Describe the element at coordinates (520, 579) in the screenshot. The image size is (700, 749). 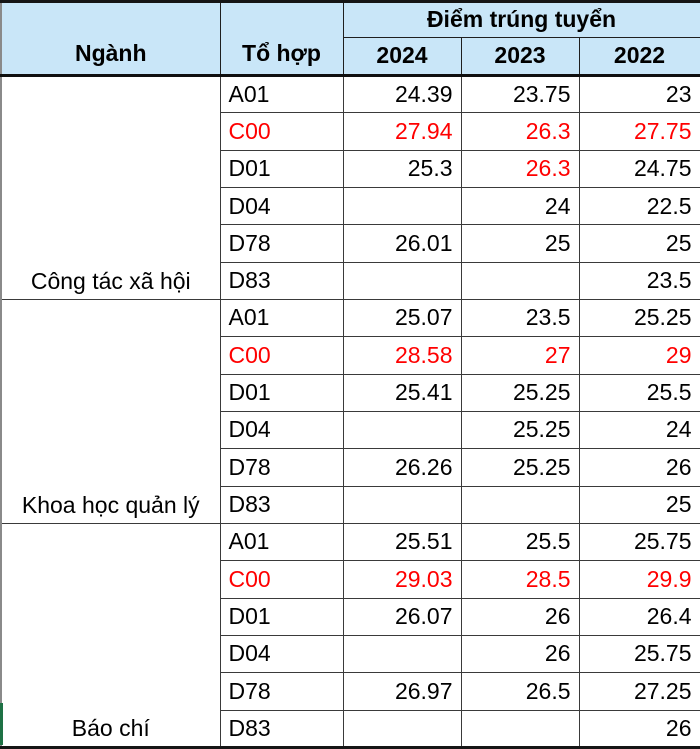
I see `score-cell: 28.5` at that location.